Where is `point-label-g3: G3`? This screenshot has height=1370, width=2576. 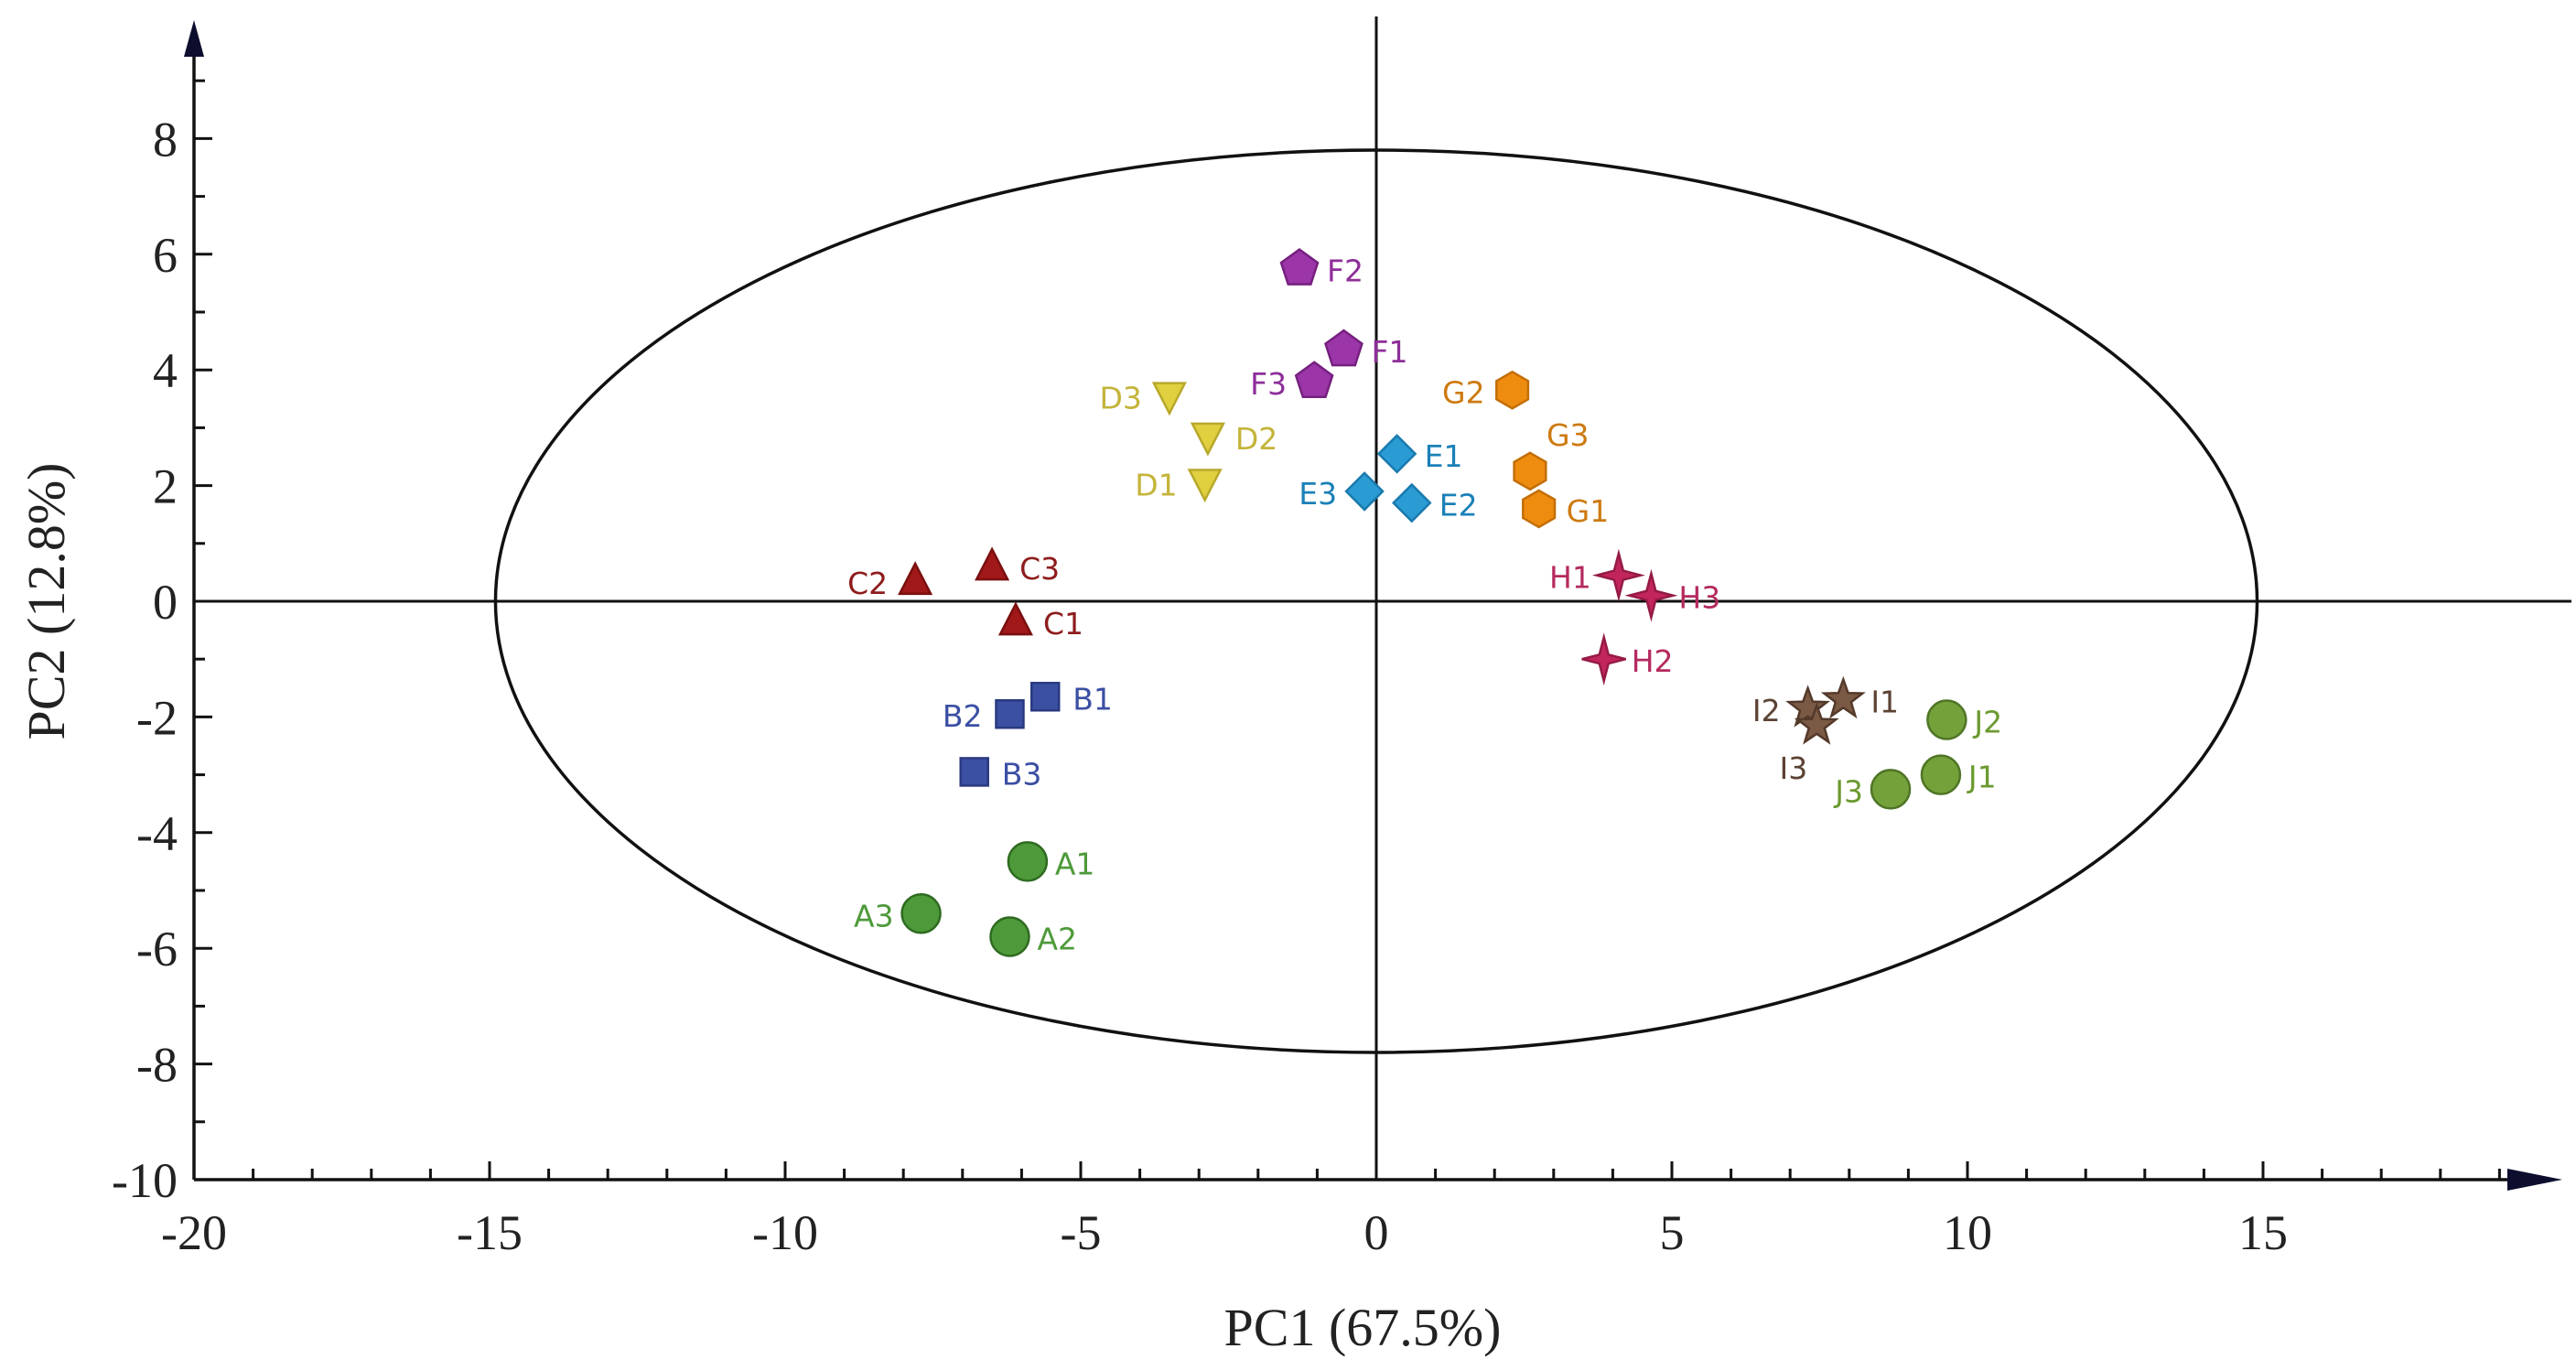
point-label-g3: G3 is located at coordinates (1568, 435).